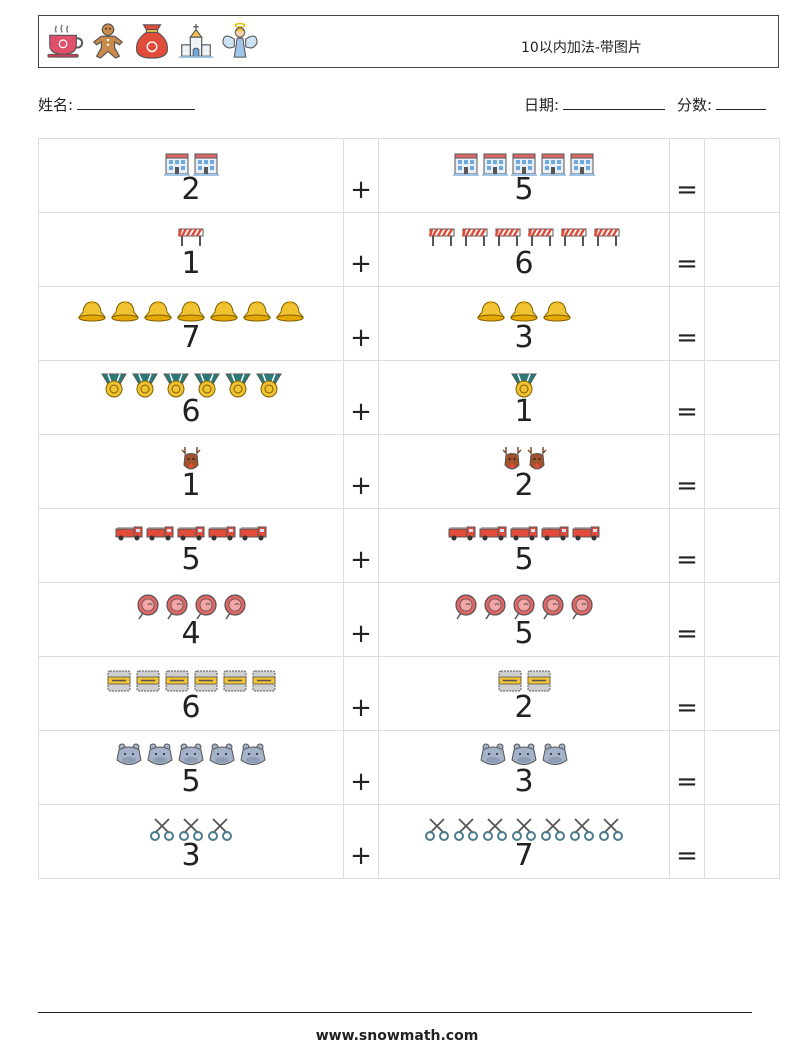 The width and height of the screenshot is (794, 1053). I want to click on worksheet-header: 10以内加法-带图片, so click(408, 41).